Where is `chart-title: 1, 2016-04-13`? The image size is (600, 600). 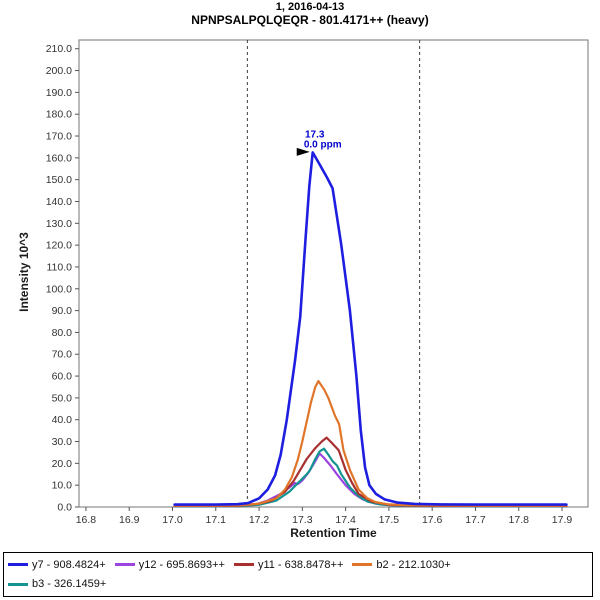 chart-title: 1, 2016-04-13 is located at coordinates (310, 7).